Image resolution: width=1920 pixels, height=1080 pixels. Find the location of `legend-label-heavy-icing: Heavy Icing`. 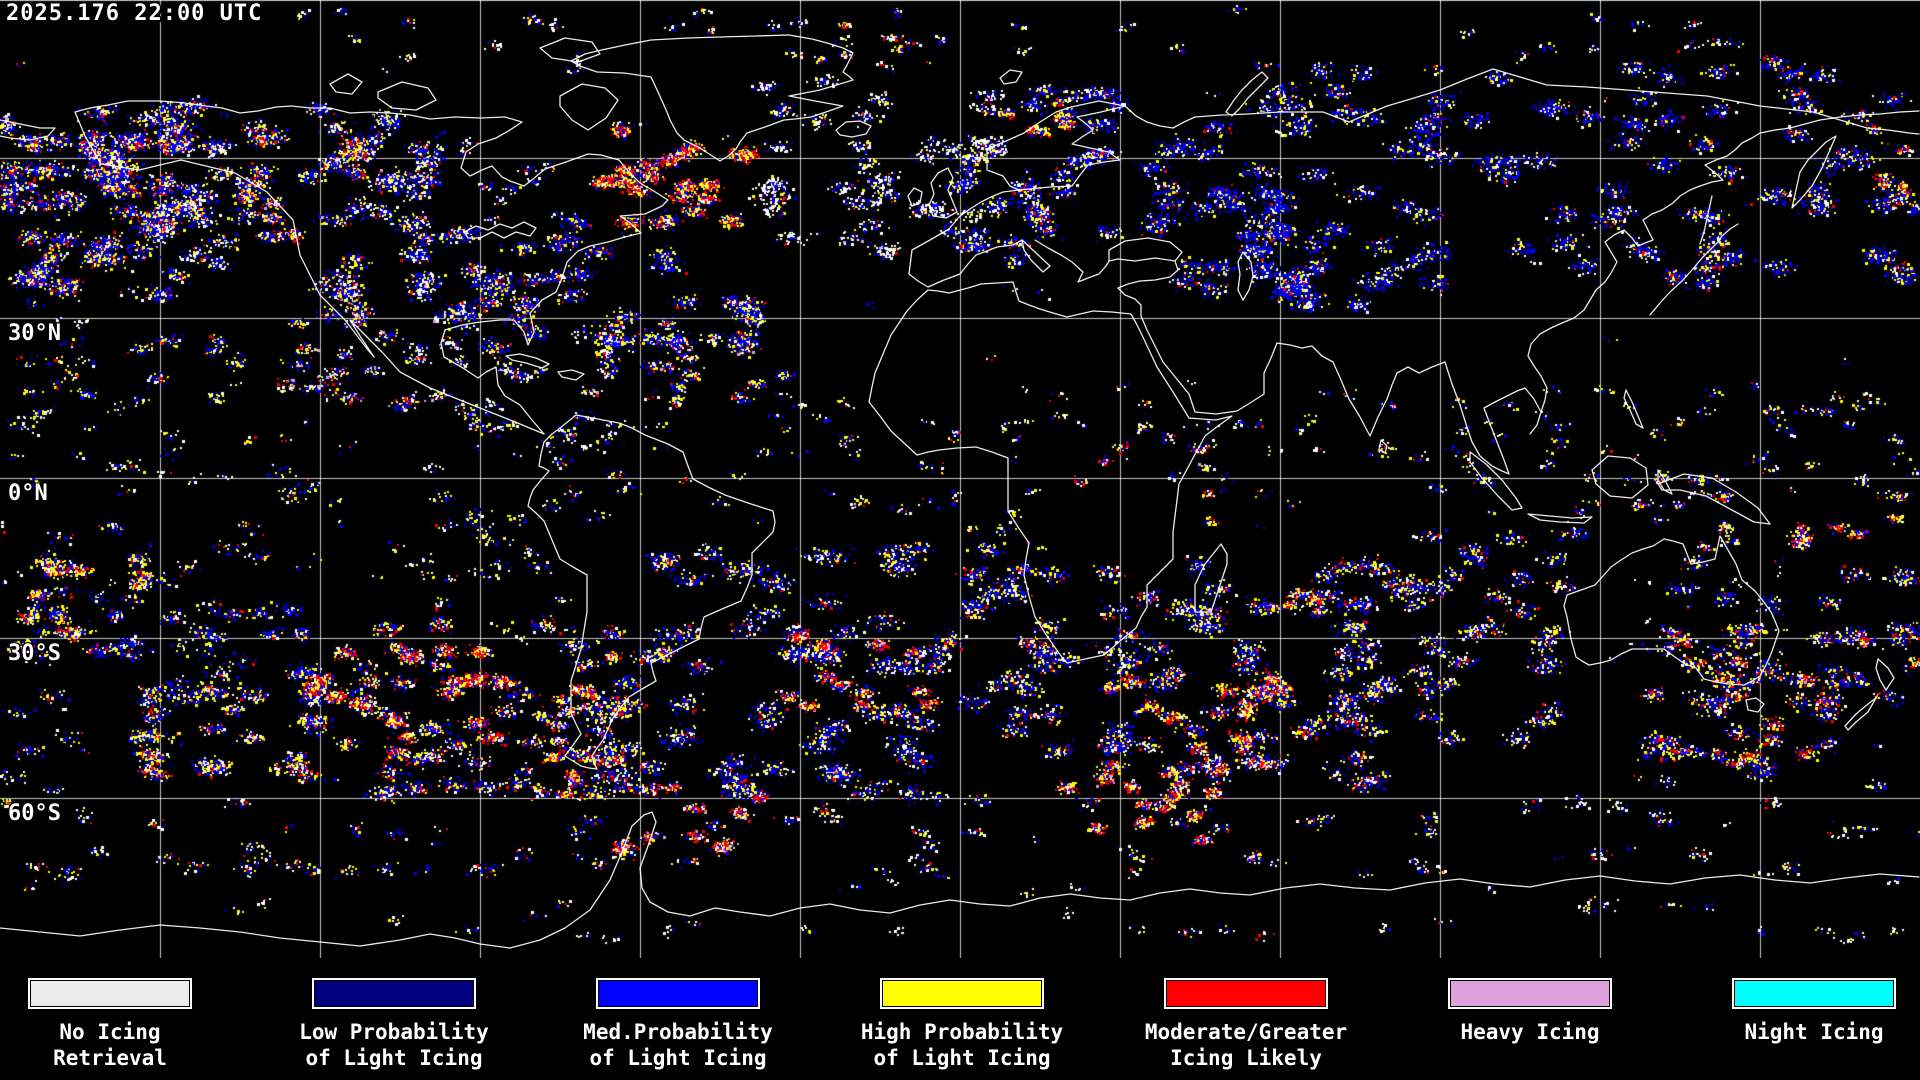

legend-label-heavy-icing: Heavy Icing is located at coordinates (1529, 1032).